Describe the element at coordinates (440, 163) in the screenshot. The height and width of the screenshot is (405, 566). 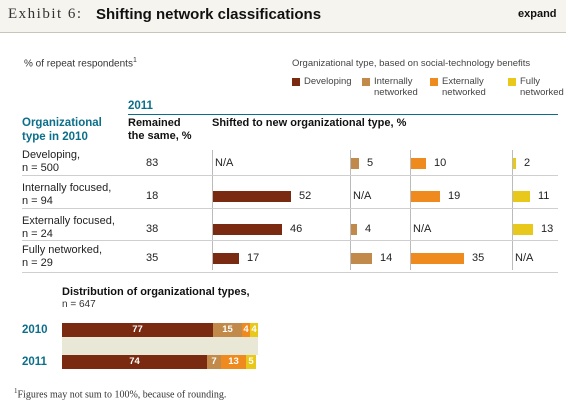
I see `shift-value: 10` at that location.